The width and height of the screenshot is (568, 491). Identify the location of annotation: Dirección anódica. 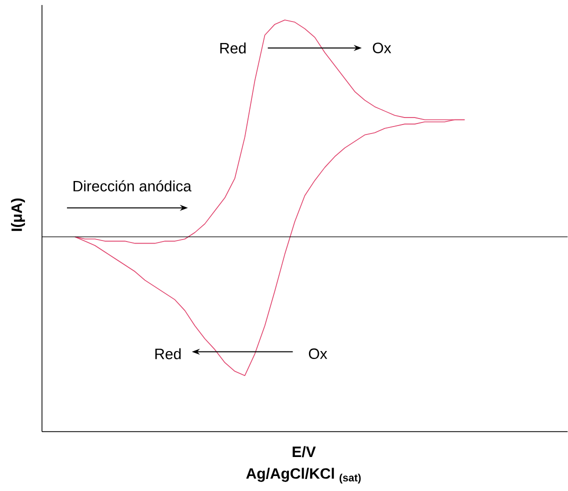
(133, 186).